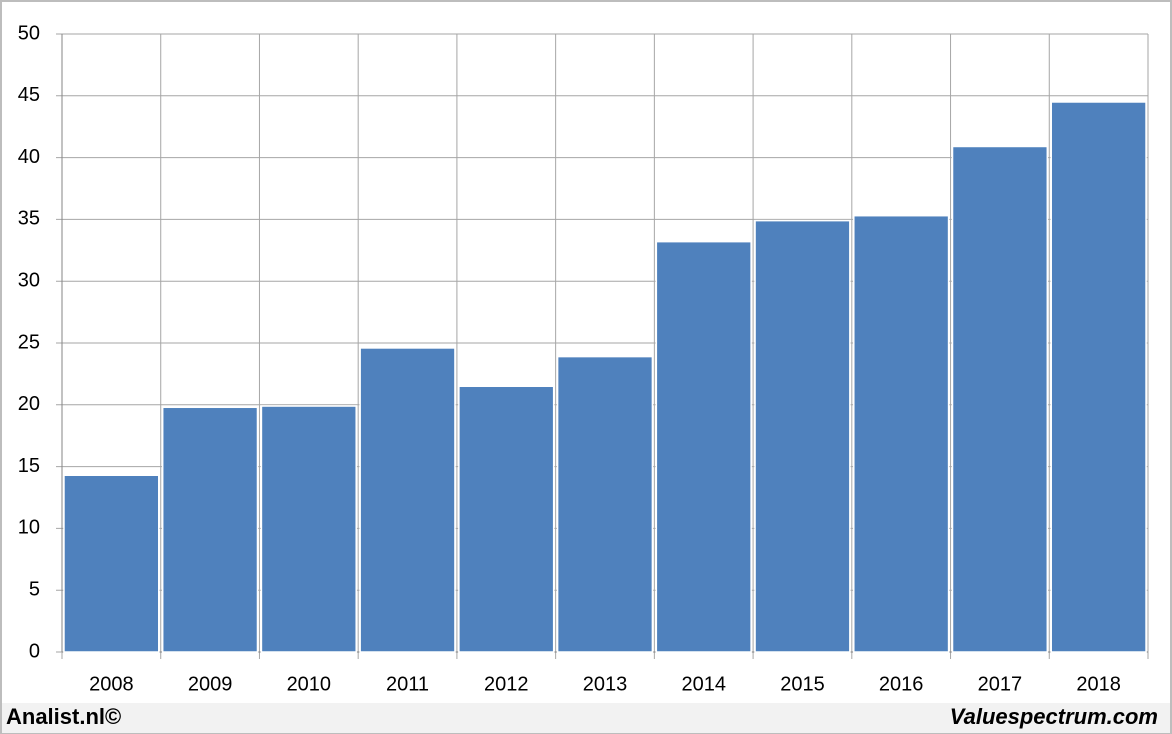 Image resolution: width=1172 pixels, height=734 pixels. I want to click on x-tick-label: 2010, so click(309, 684).